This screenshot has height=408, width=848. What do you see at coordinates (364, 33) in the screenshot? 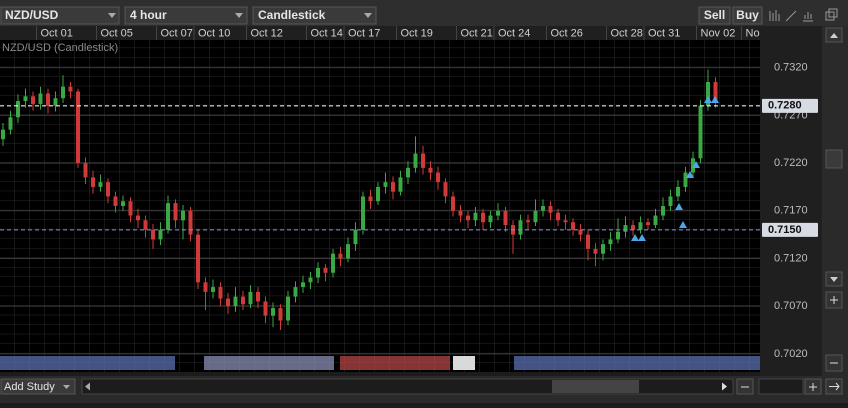
I see `x-tick-label: Oct 17` at bounding box center [364, 33].